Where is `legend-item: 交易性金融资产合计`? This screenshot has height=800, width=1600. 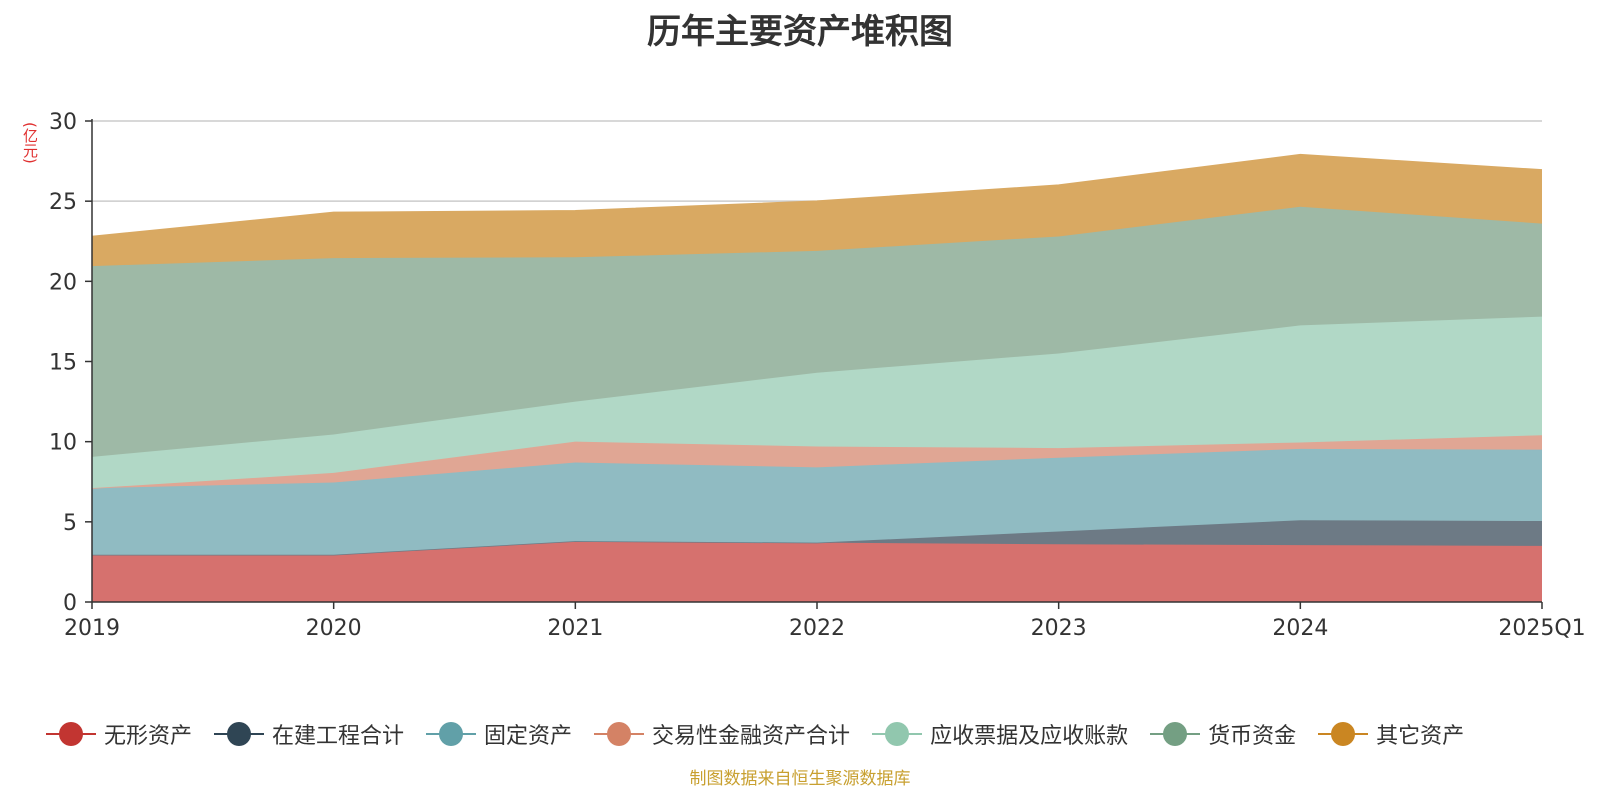
legend-item: 交易性金融资产合计 is located at coordinates (722, 734).